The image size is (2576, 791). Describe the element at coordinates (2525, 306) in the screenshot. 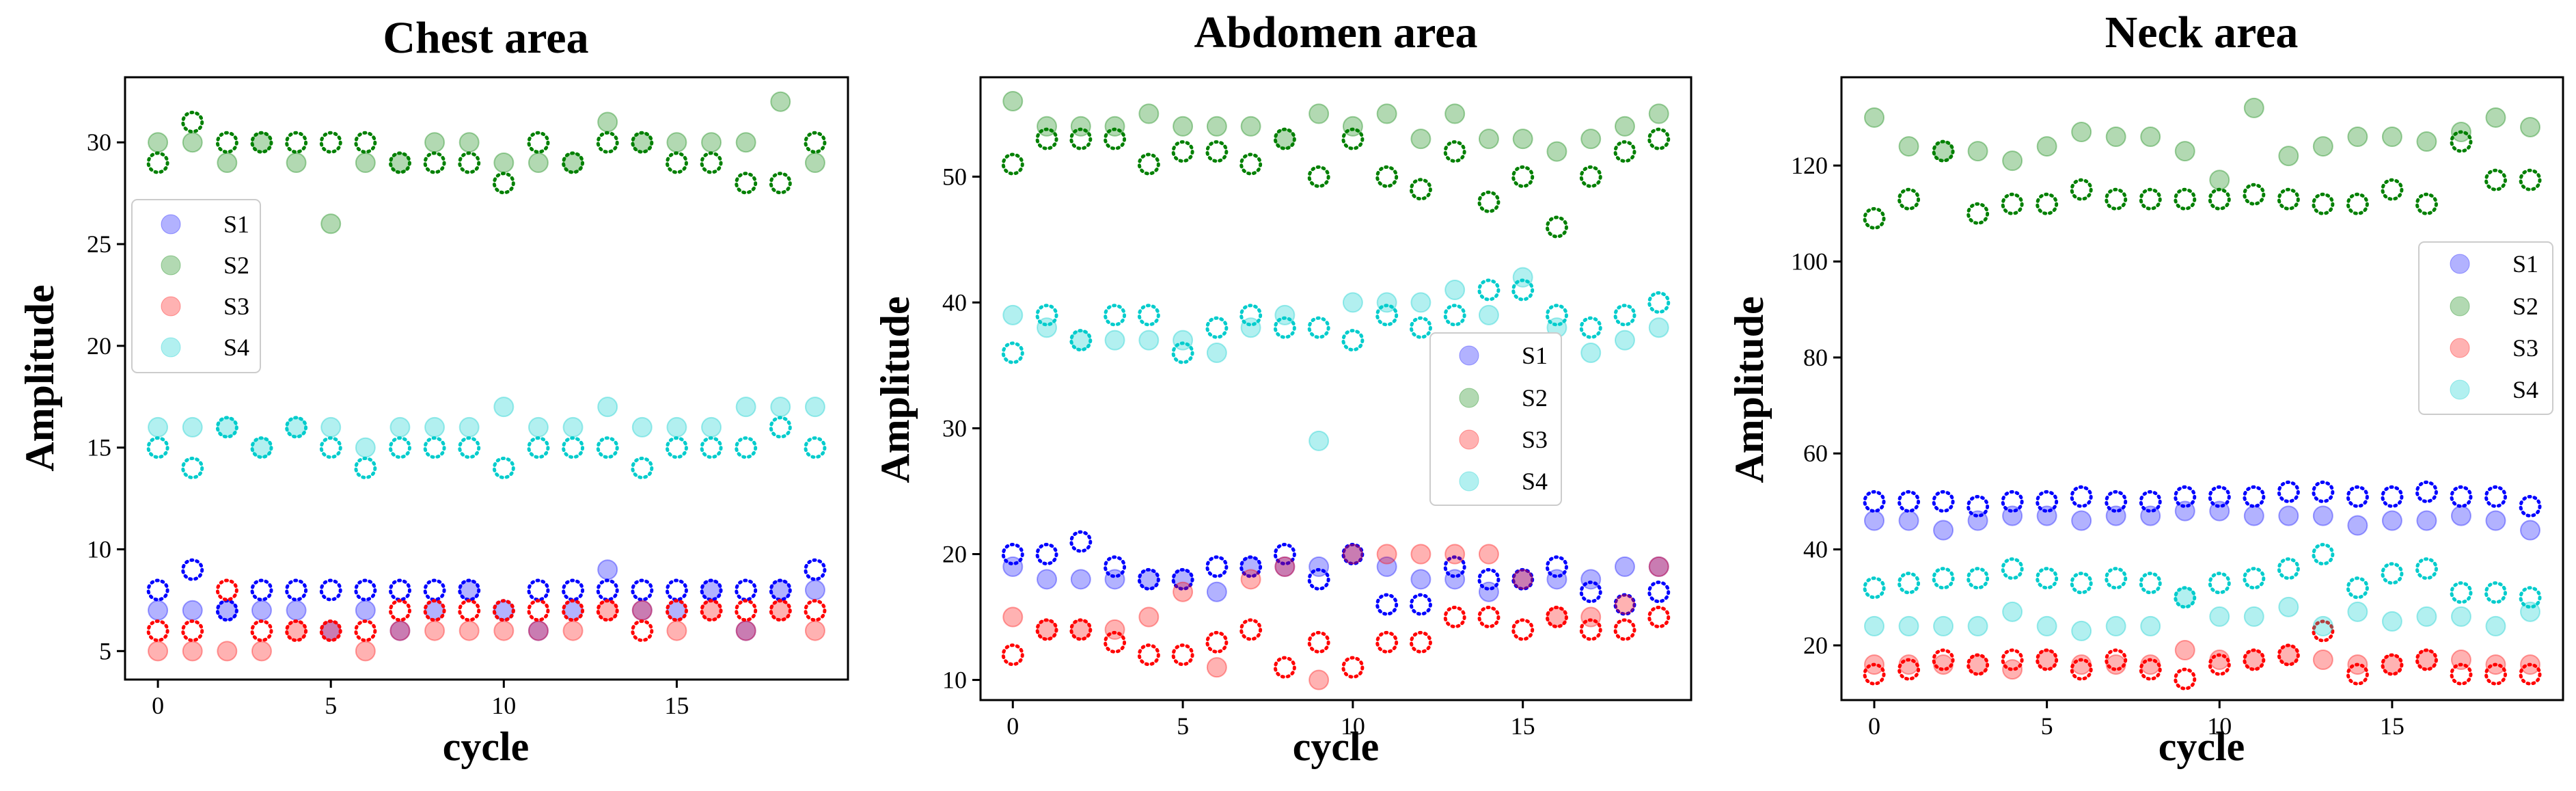

I see `legend-label-s2: S2` at that location.